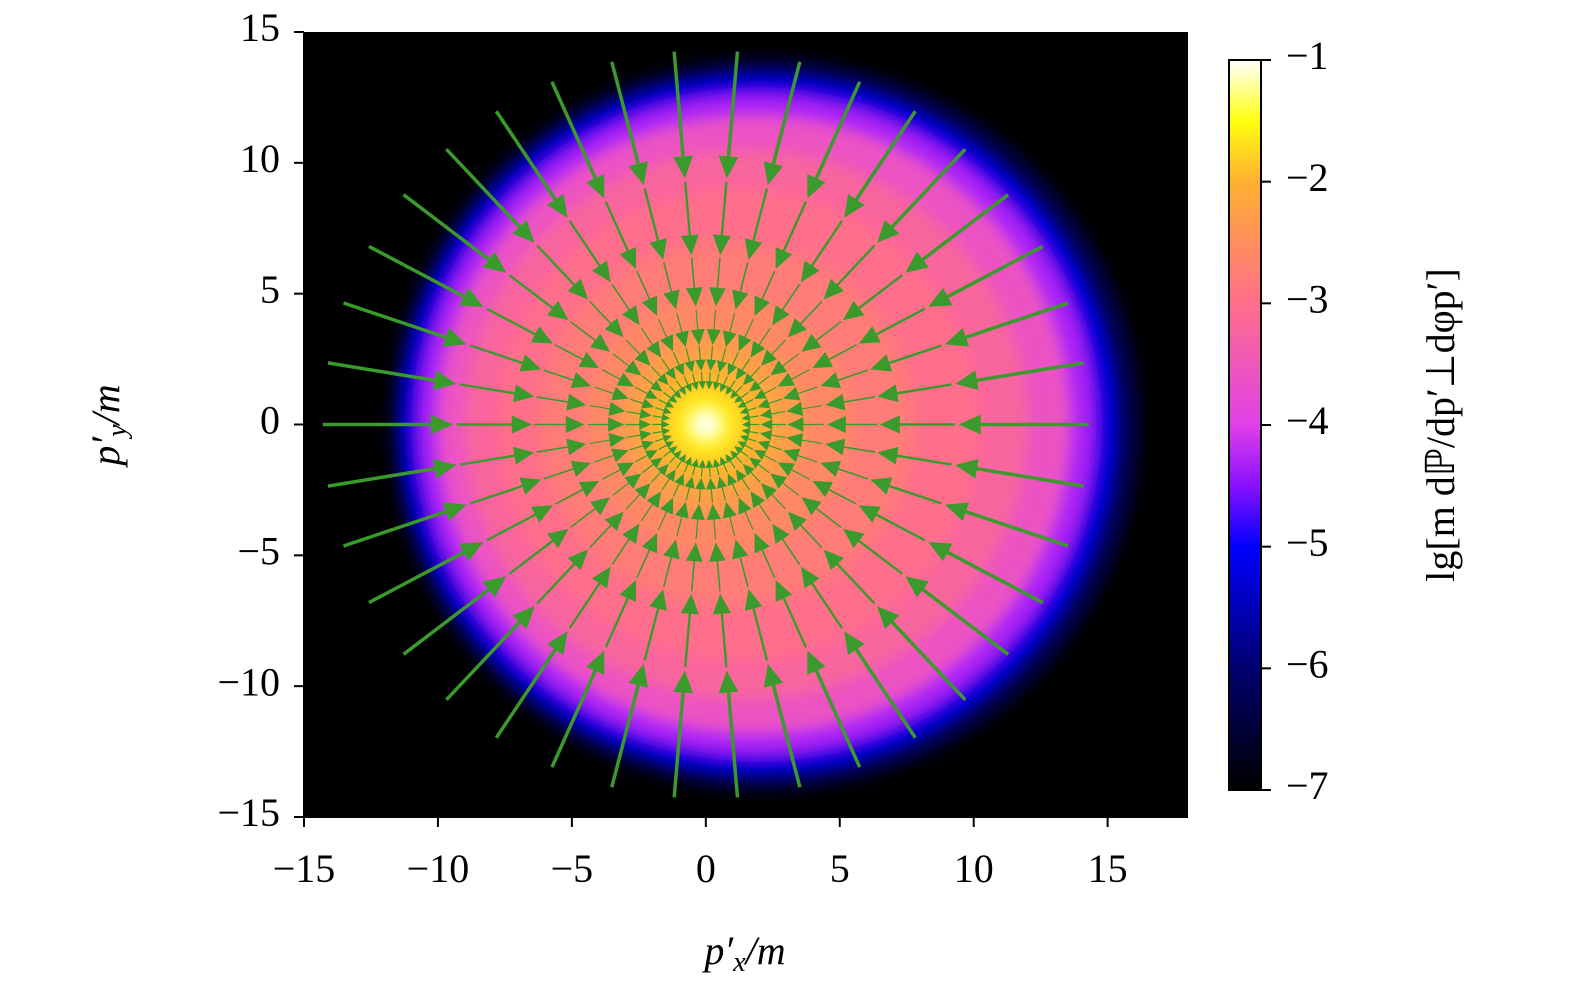 The image size is (1575, 994). What do you see at coordinates (258, 551) in the screenshot?
I see `y-tick-label: −5` at bounding box center [258, 551].